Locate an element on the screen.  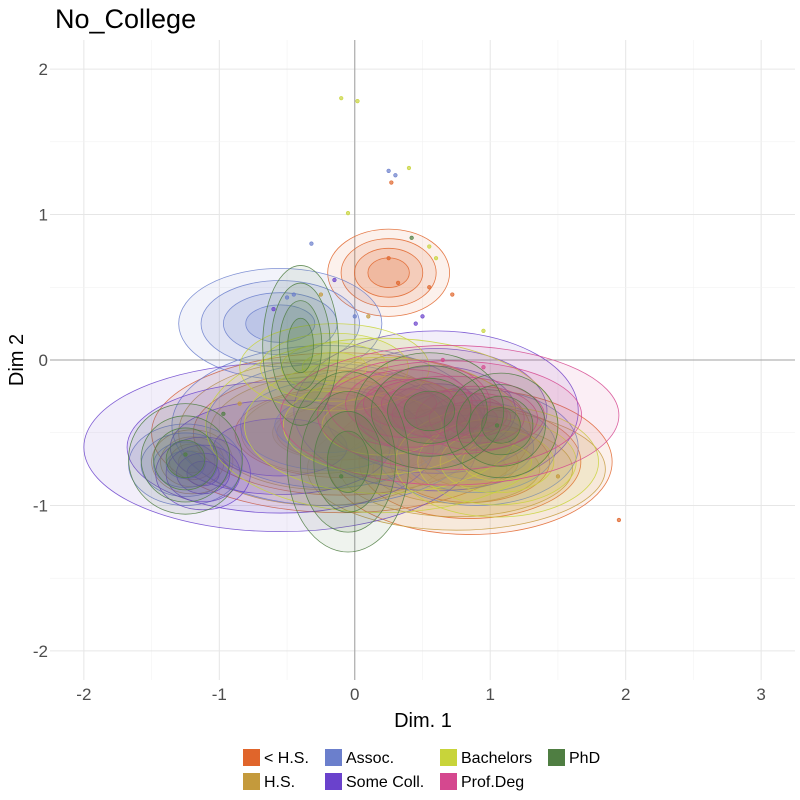
legend-label: Assoc. is located at coordinates (370, 758).